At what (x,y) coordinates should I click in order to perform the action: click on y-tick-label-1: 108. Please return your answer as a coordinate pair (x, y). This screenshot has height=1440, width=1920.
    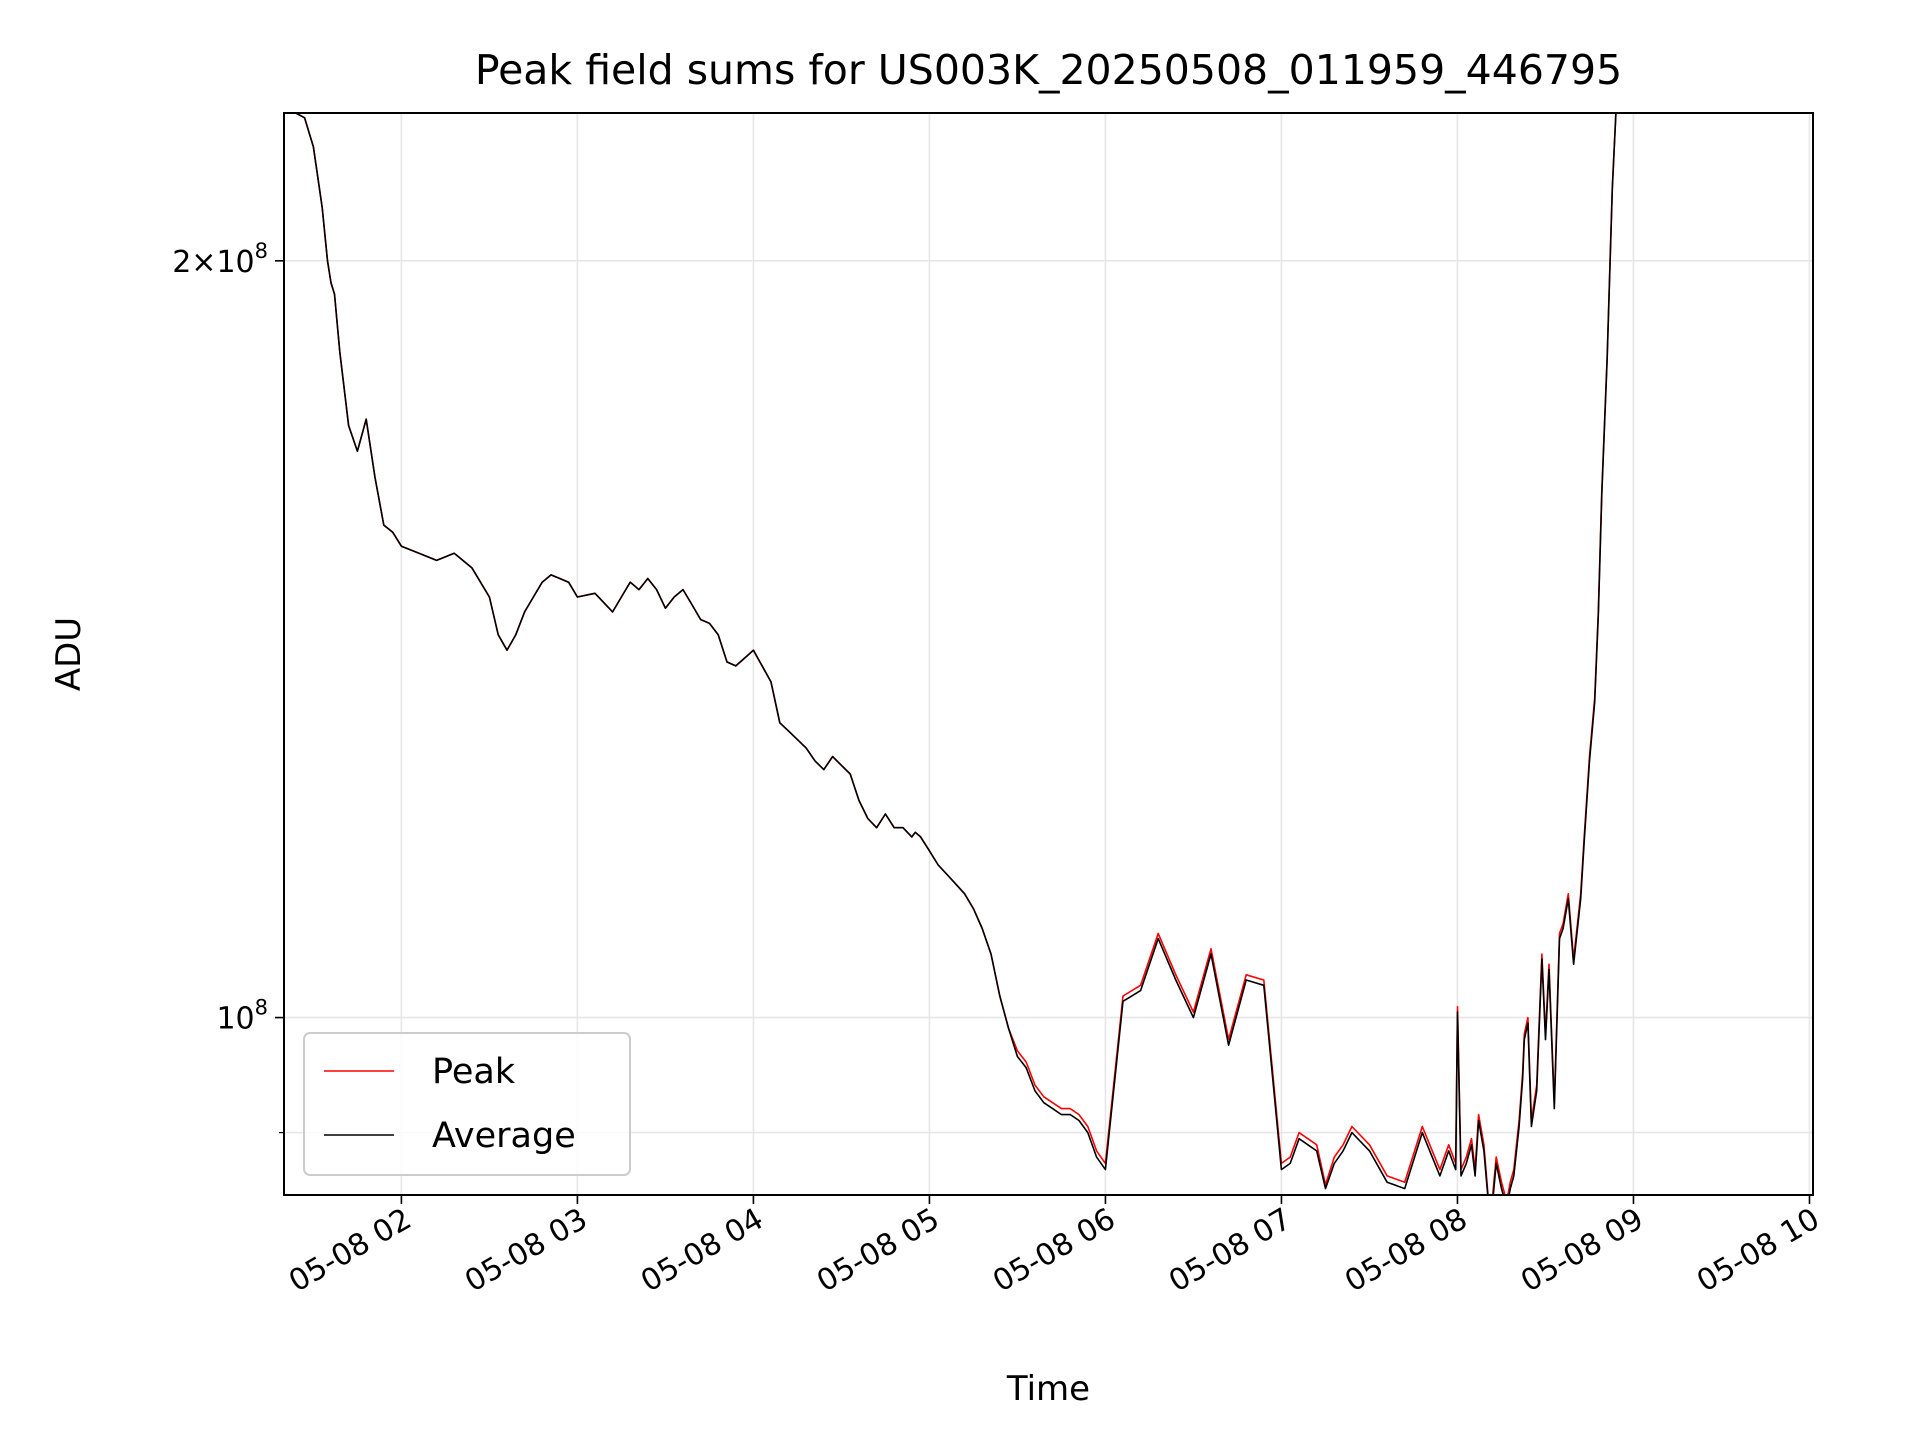
    Looking at the image, I should click on (242, 1016).